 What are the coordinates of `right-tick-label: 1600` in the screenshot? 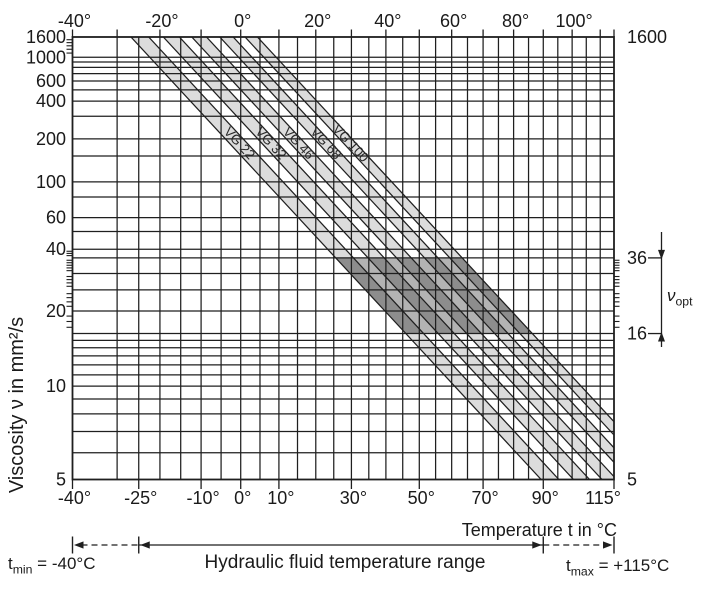 It's located at (647, 37).